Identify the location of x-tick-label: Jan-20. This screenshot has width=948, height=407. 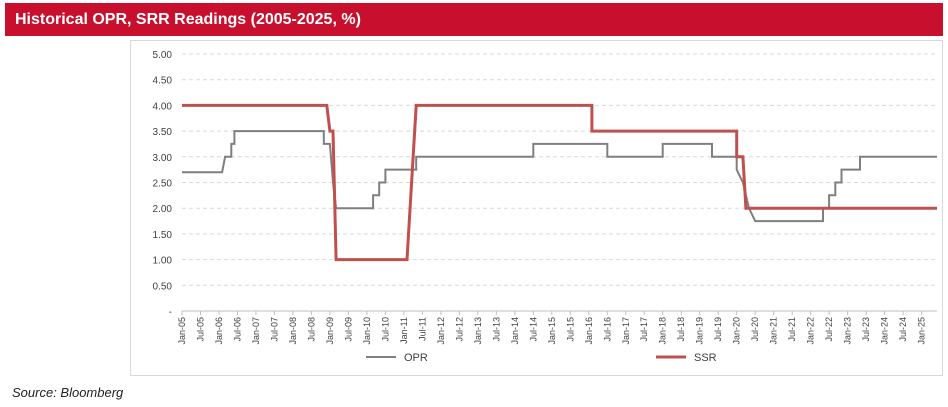
(737, 331).